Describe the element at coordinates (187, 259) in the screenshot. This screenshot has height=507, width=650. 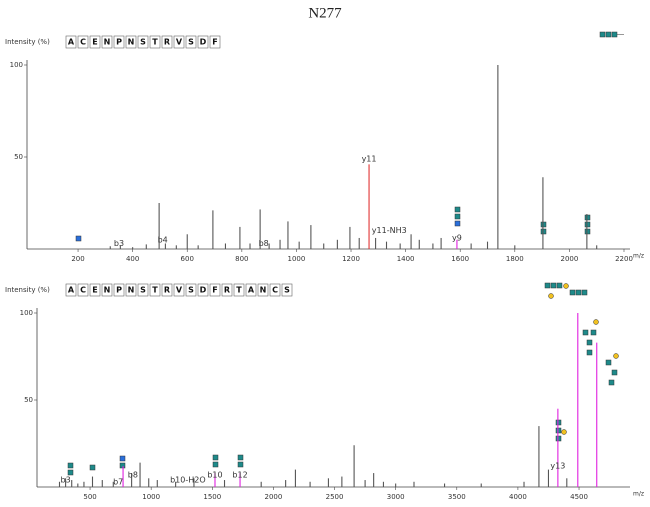
I see `x-tick-label: 600` at that location.